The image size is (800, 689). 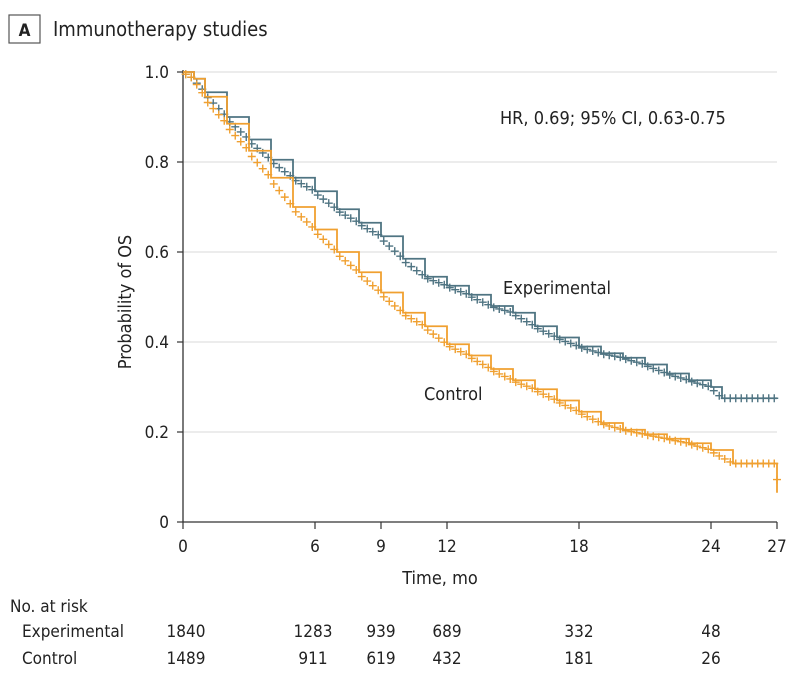 I want to click on risk-value: 1283, so click(x=313, y=632).